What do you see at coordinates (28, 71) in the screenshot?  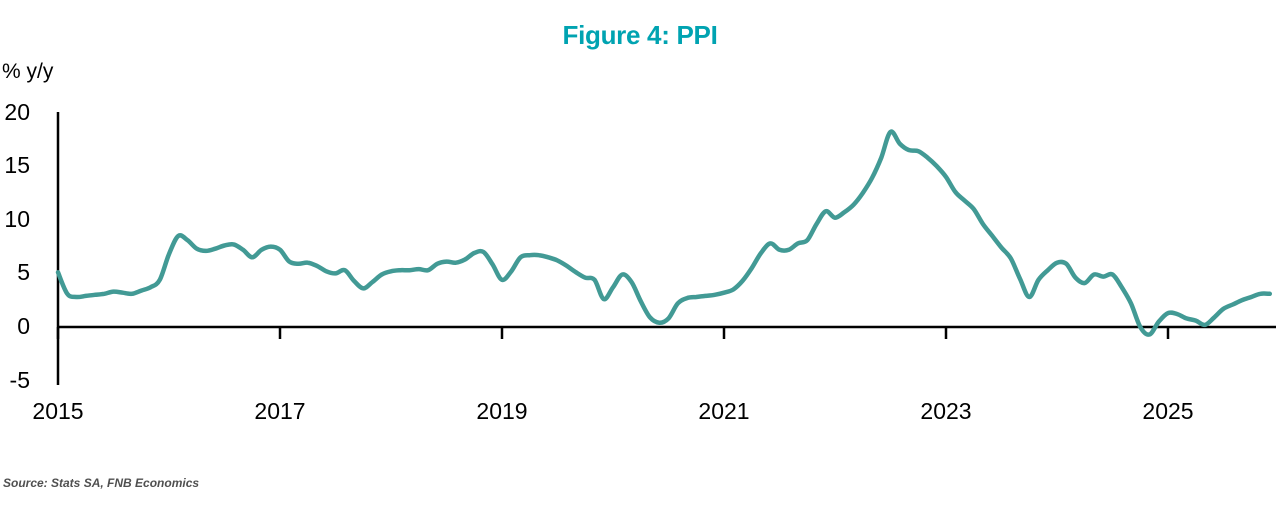 I see `y-axis-unit-label: % y/y` at bounding box center [28, 71].